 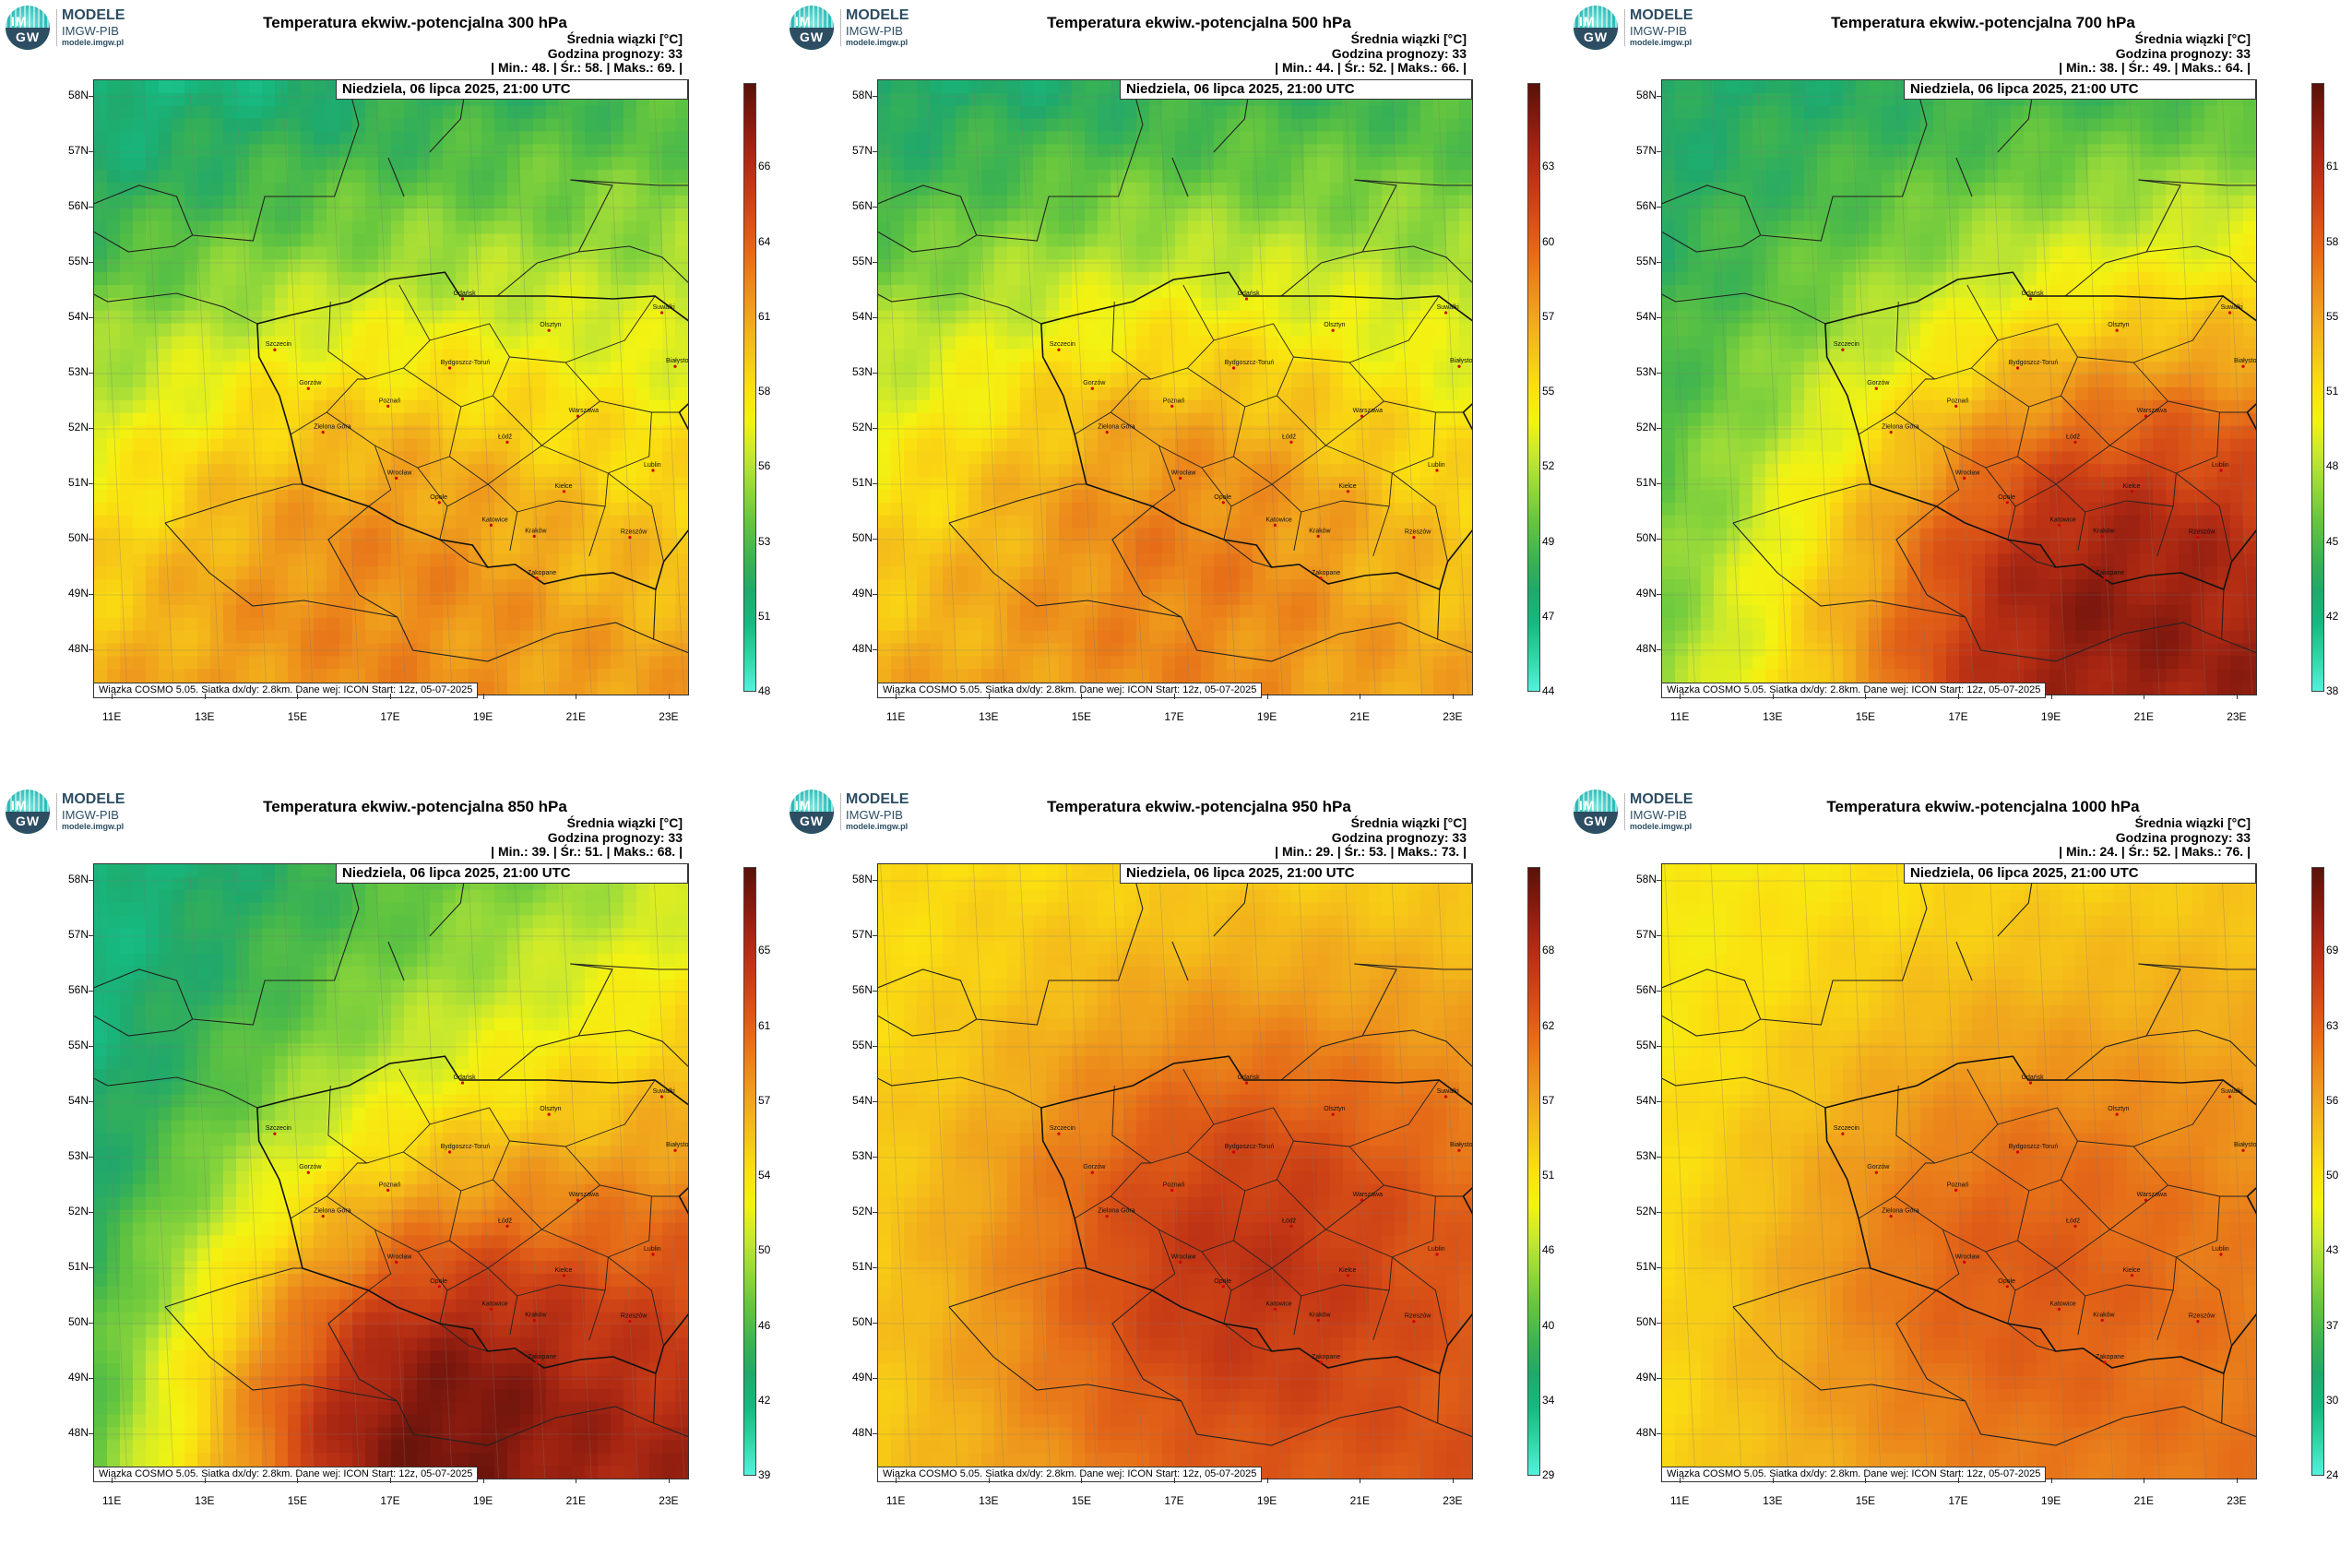 What do you see at coordinates (2202, 532) in the screenshot?
I see `city-label: Rzeszów` at bounding box center [2202, 532].